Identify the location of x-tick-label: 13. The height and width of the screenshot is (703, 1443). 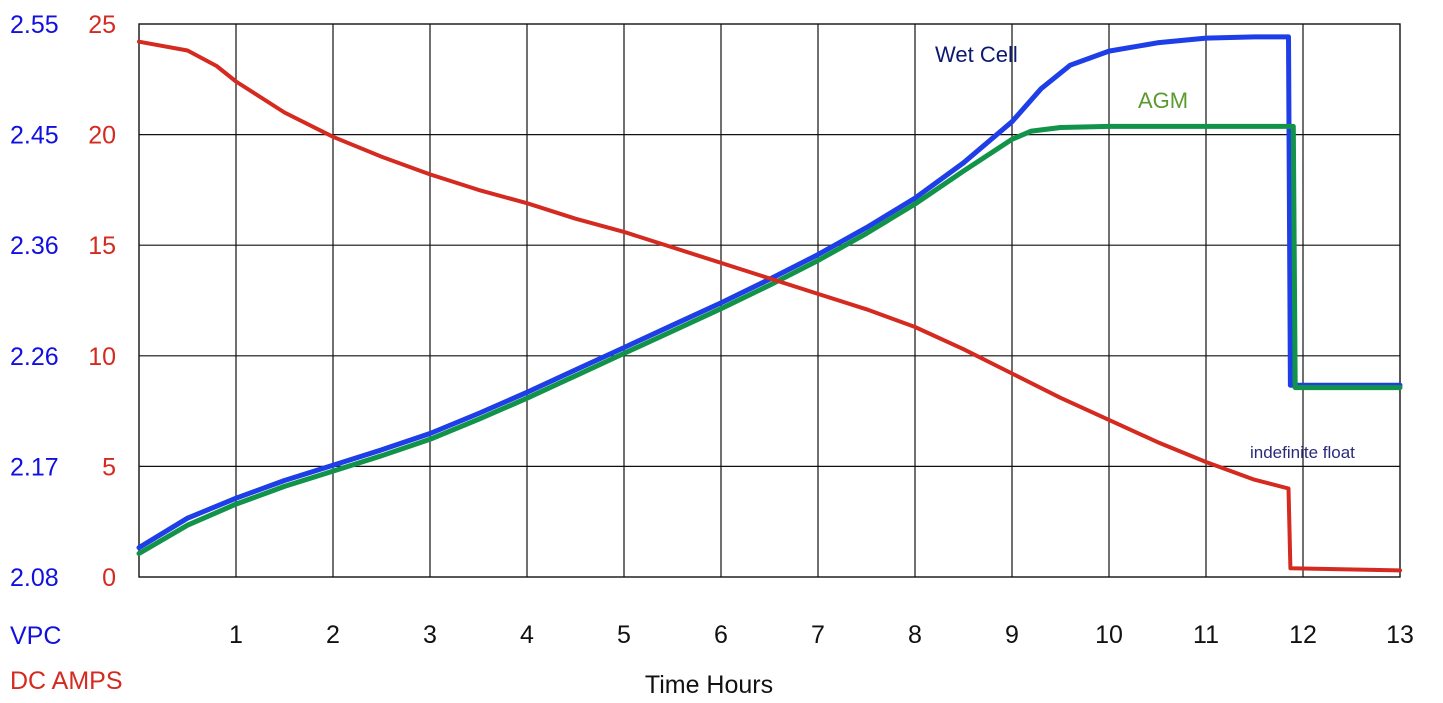
(1400, 635).